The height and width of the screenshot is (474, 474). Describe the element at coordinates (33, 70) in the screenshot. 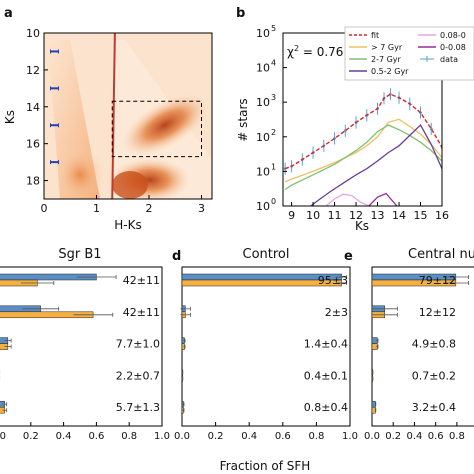

I see `y-tick-label: 12` at that location.